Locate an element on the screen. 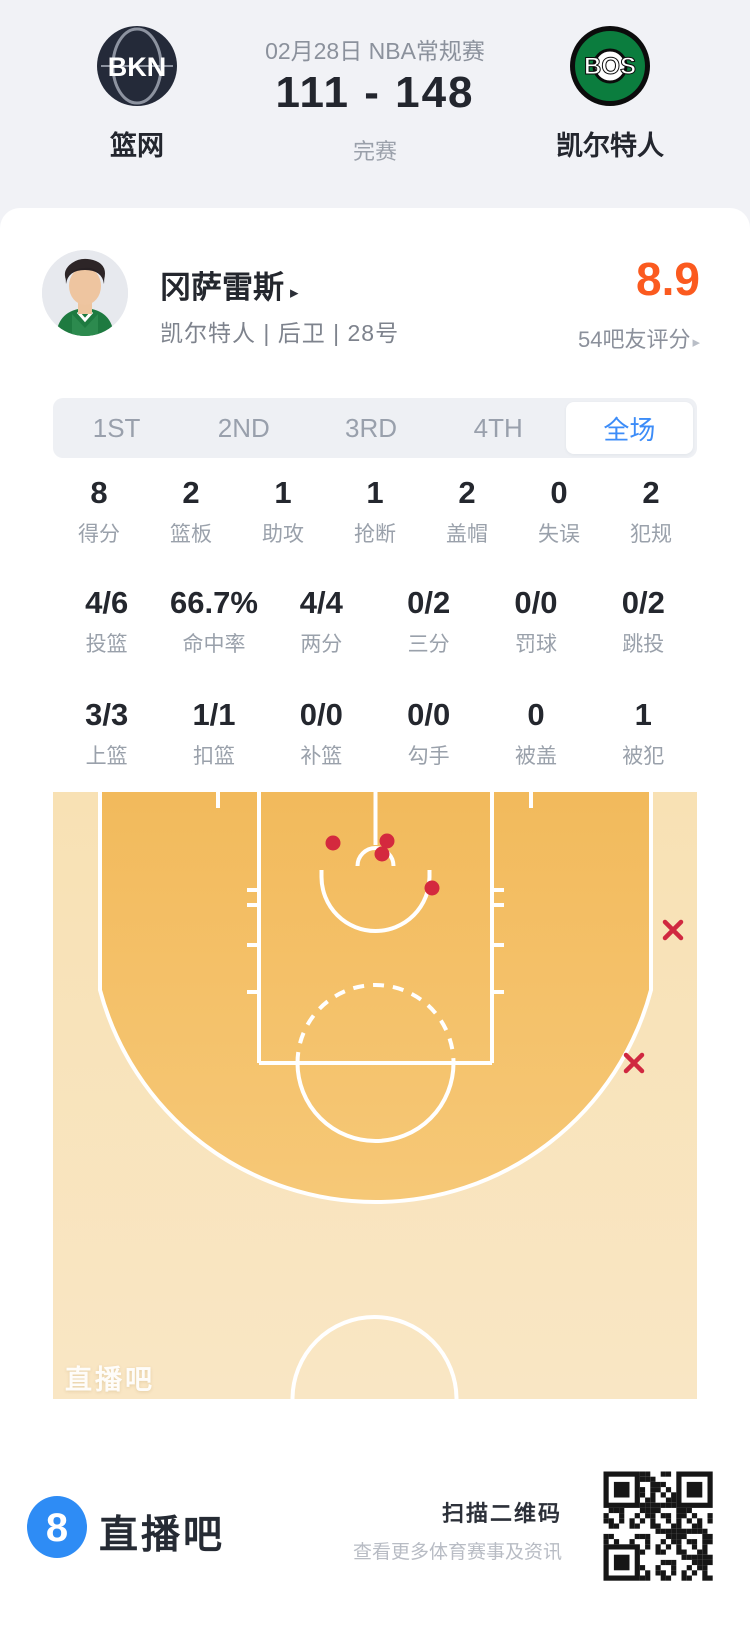  stat-cell-抢断: 1 抢断 is located at coordinates (375, 512).